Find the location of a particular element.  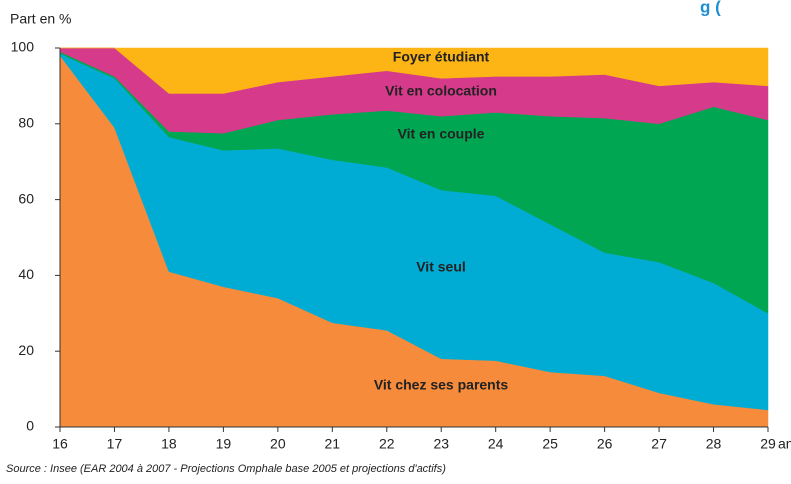

y-tick-label: 100 is located at coordinates (23, 47).